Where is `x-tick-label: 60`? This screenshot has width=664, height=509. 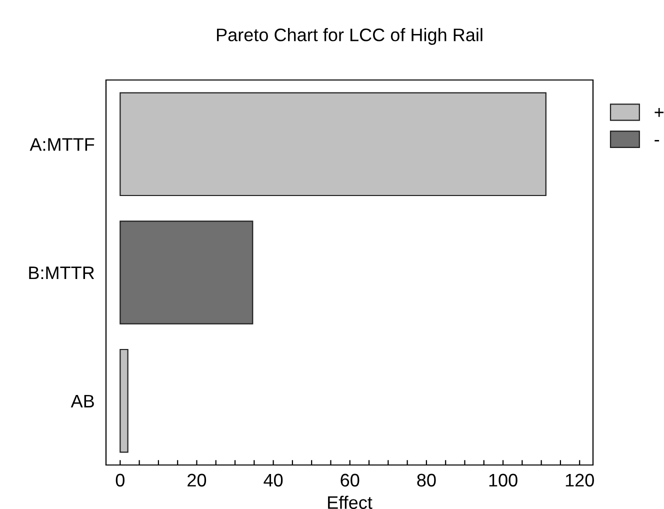 x-tick-label: 60 is located at coordinates (350, 480).